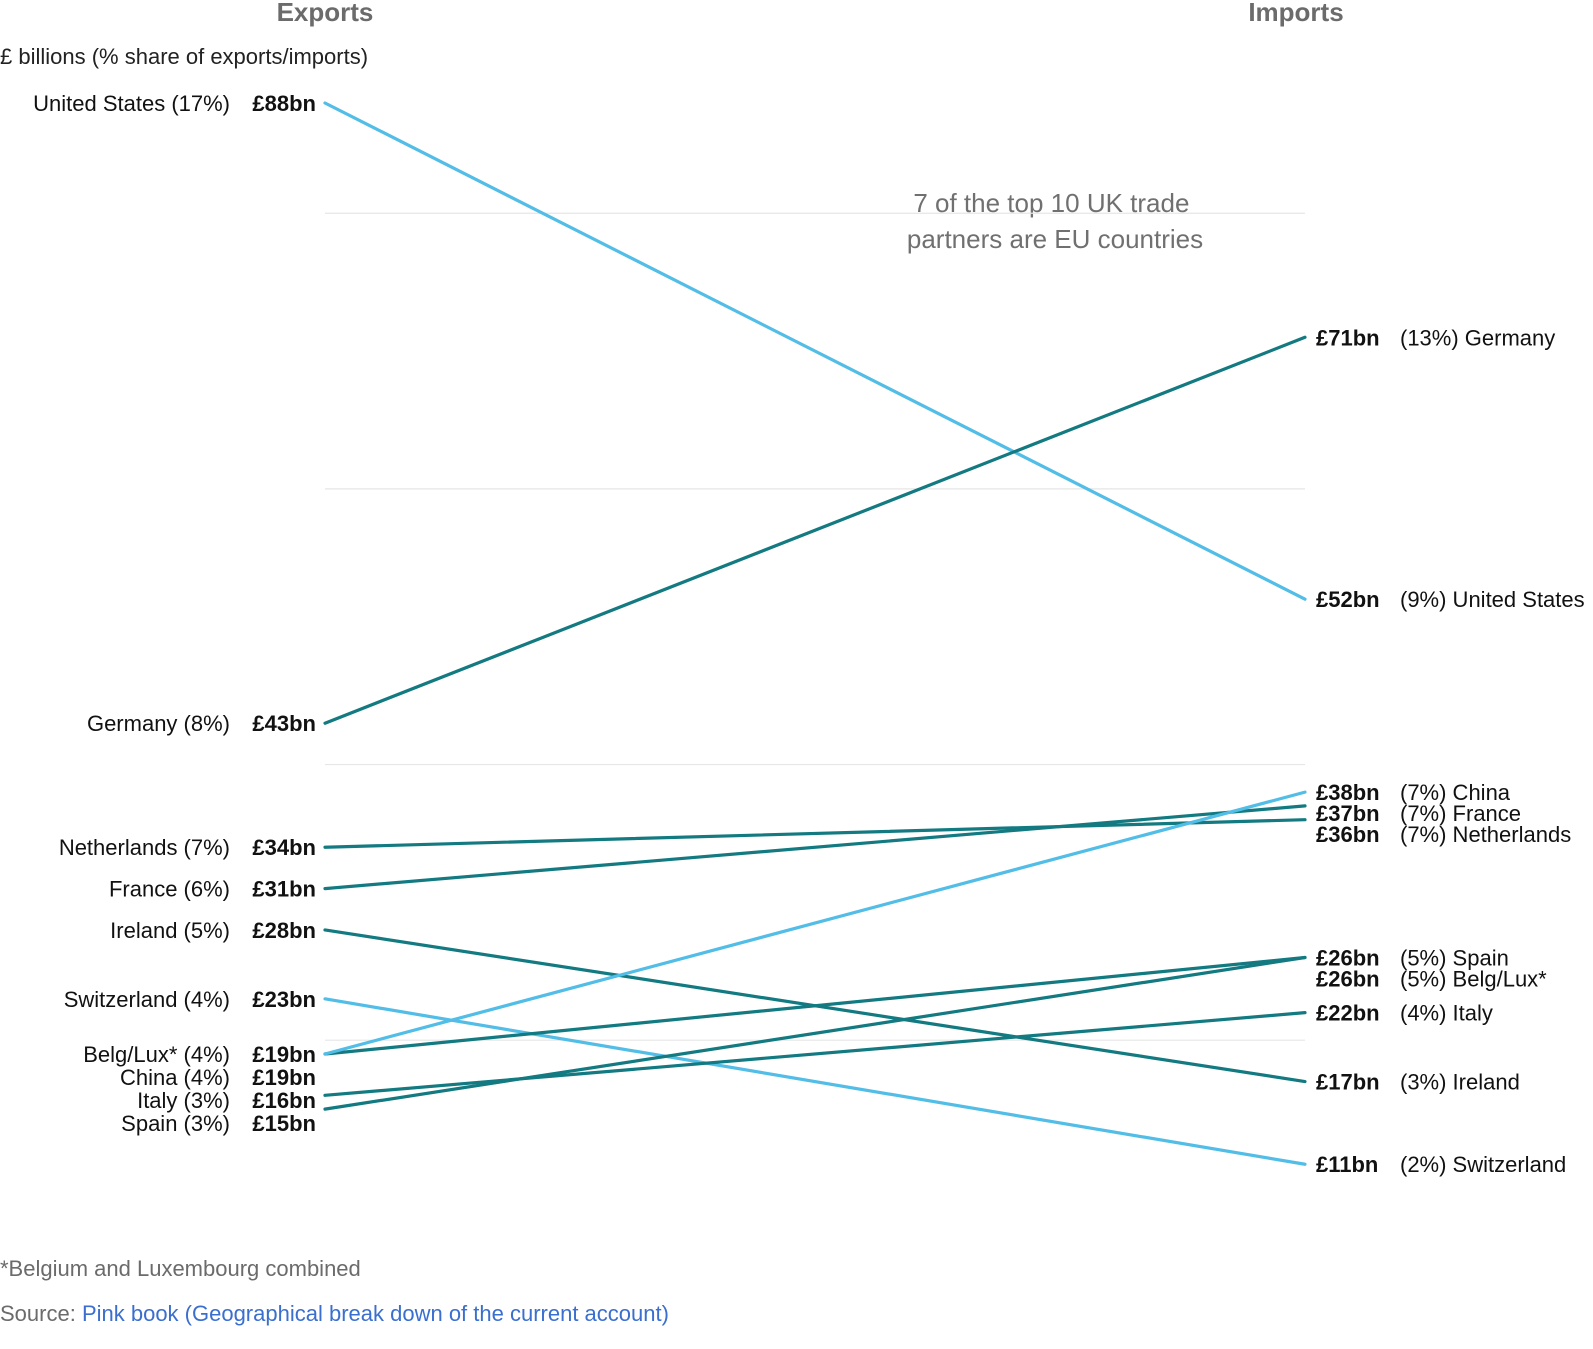 The width and height of the screenshot is (1593, 1349). Describe the element at coordinates (815, 923) in the screenshot. I see `series-line-china` at that location.